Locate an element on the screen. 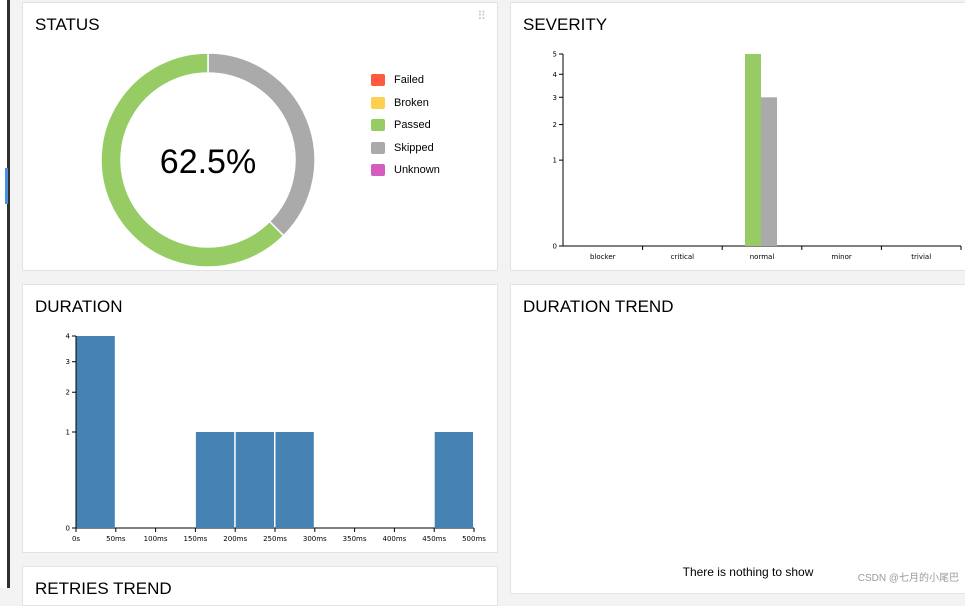  duration-x-tick-label: 250ms is located at coordinates (275, 539).